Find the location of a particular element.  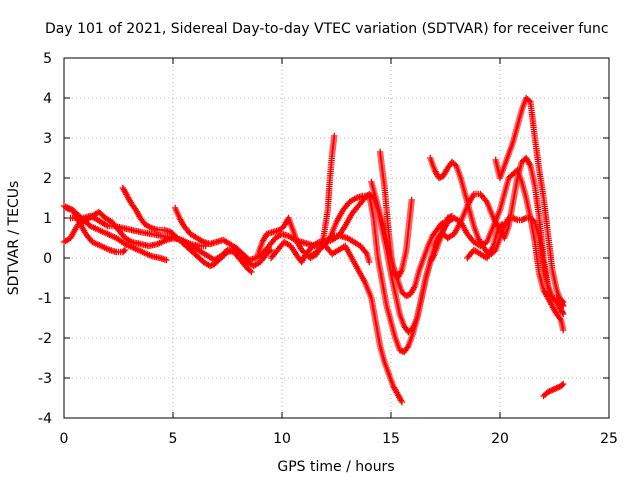

y-tick-label: -4 is located at coordinates (45, 419).